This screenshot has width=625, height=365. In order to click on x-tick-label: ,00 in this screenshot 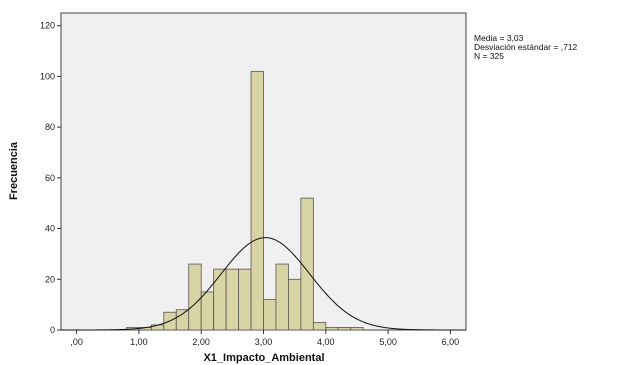, I will do `click(76, 342)`.